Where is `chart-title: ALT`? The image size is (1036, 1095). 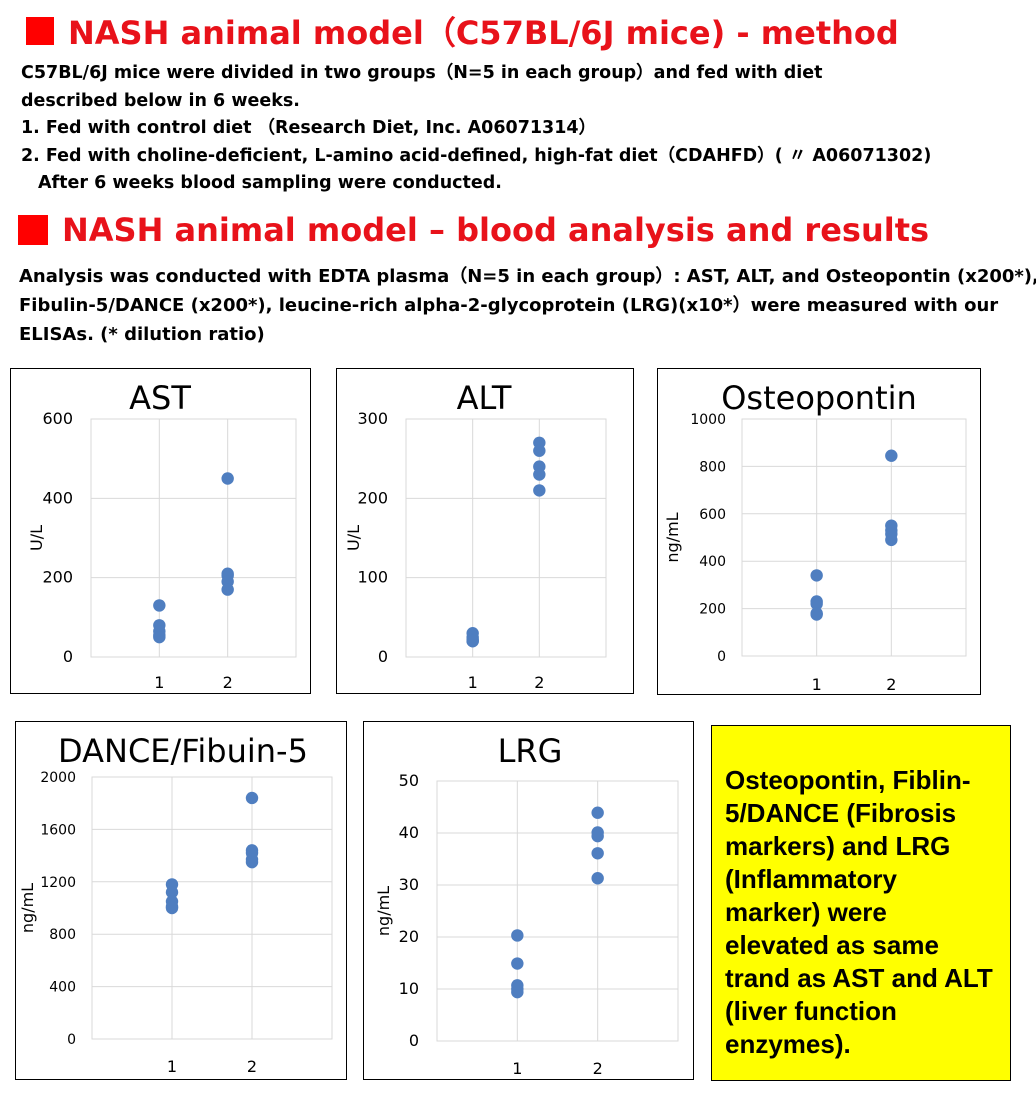 chart-title: ALT is located at coordinates (484, 398).